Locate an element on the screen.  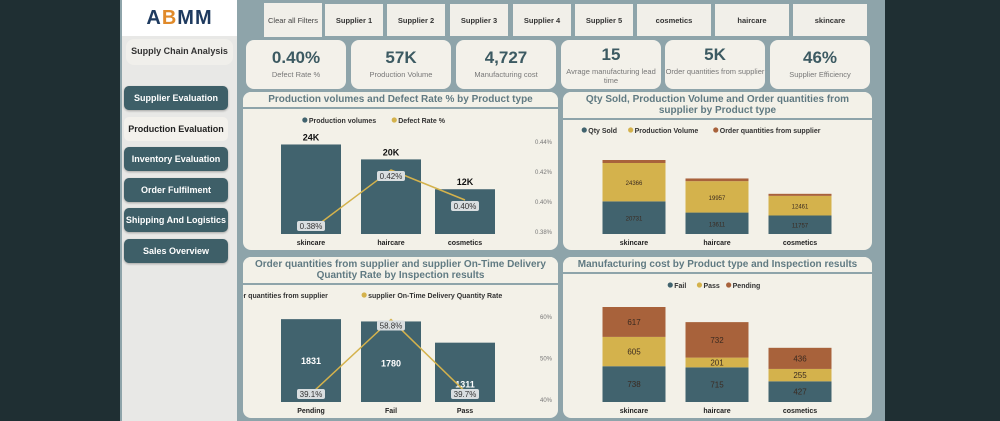
filter-skincare: skincare is located at coordinates (830, 20).